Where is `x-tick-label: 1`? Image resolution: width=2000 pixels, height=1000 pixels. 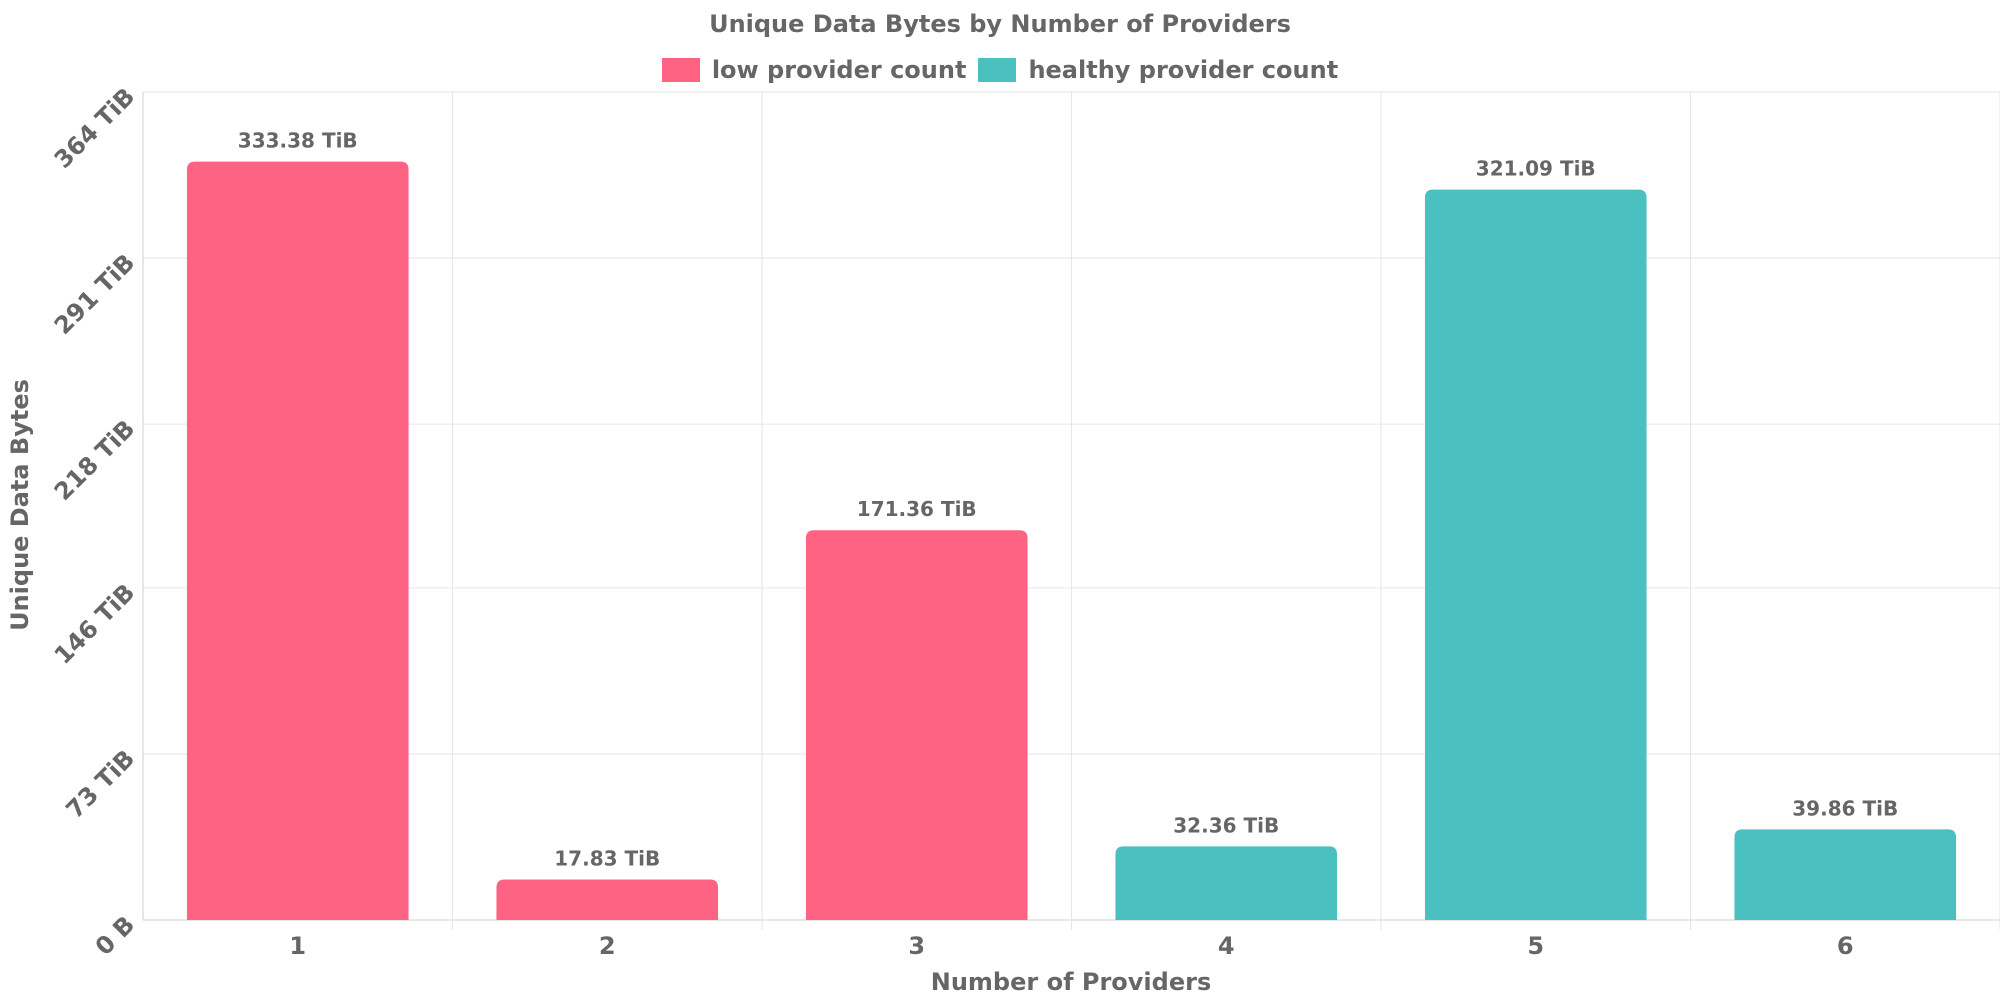 x-tick-label: 1 is located at coordinates (297, 946).